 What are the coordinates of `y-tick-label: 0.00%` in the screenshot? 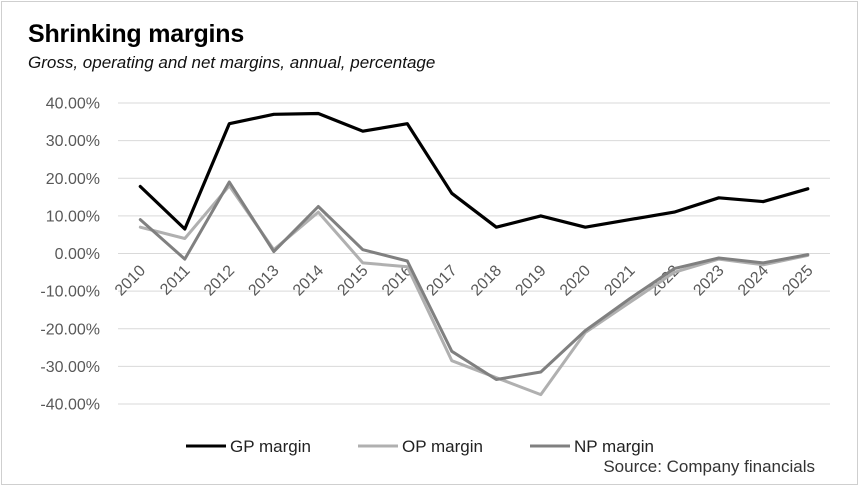 It's located at (77, 254).